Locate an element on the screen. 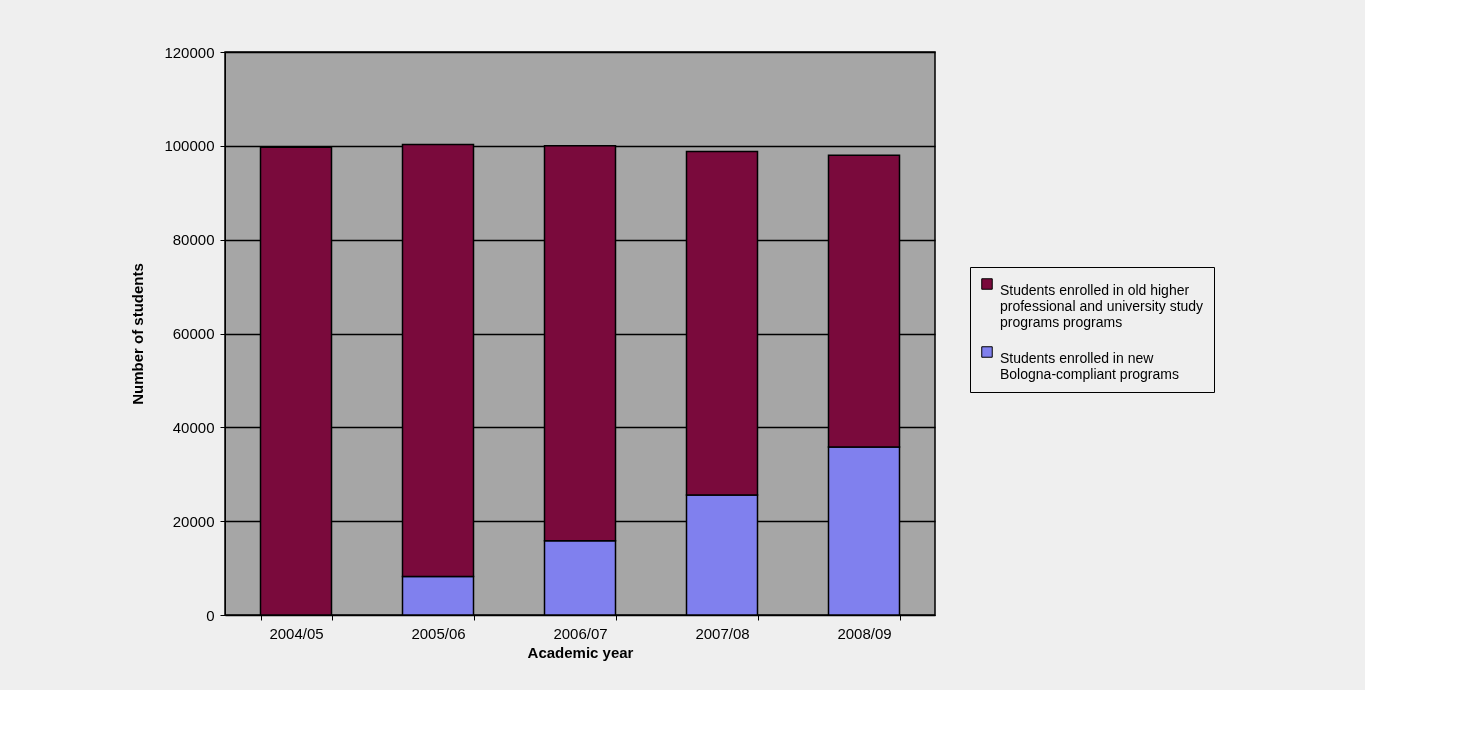 This screenshot has width=1463, height=735. y-tick-label: 0 is located at coordinates (210, 615).